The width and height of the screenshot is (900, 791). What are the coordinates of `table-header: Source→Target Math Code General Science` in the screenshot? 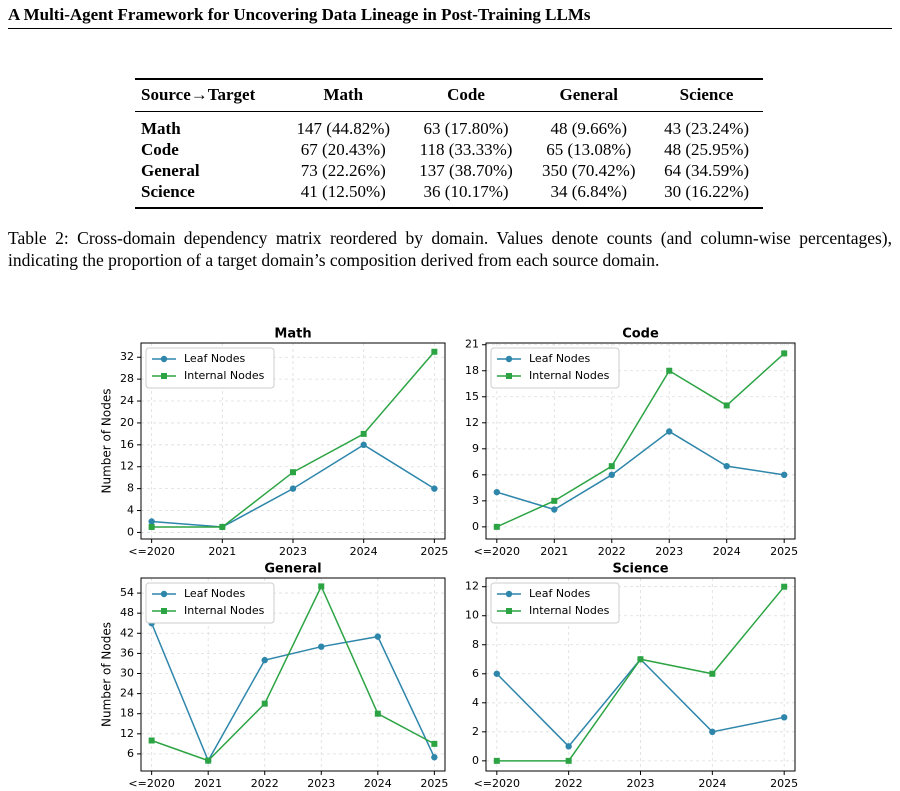 It's located at (449, 95).